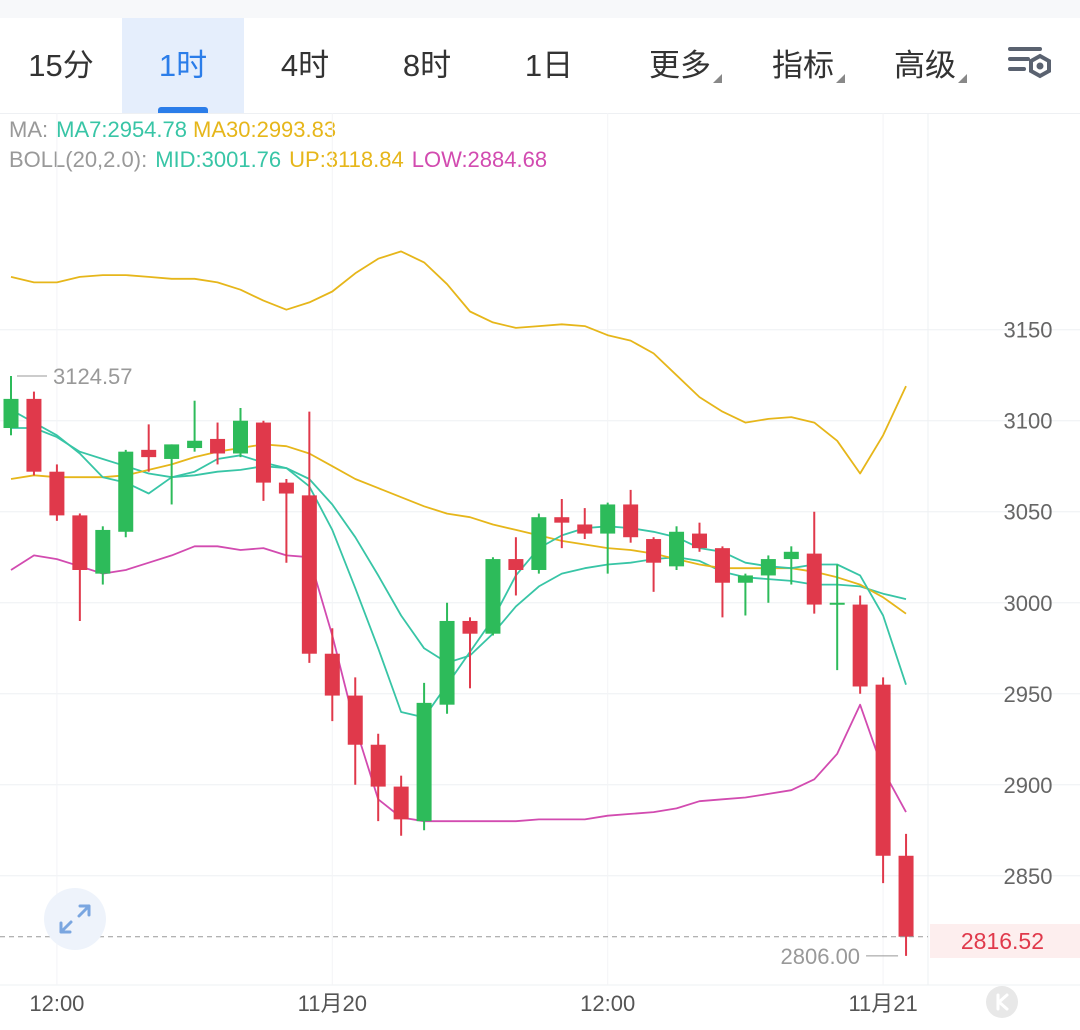 The width and height of the screenshot is (1080, 1030). What do you see at coordinates (332, 1003) in the screenshot?
I see `x-tick-label: 11月20` at bounding box center [332, 1003].